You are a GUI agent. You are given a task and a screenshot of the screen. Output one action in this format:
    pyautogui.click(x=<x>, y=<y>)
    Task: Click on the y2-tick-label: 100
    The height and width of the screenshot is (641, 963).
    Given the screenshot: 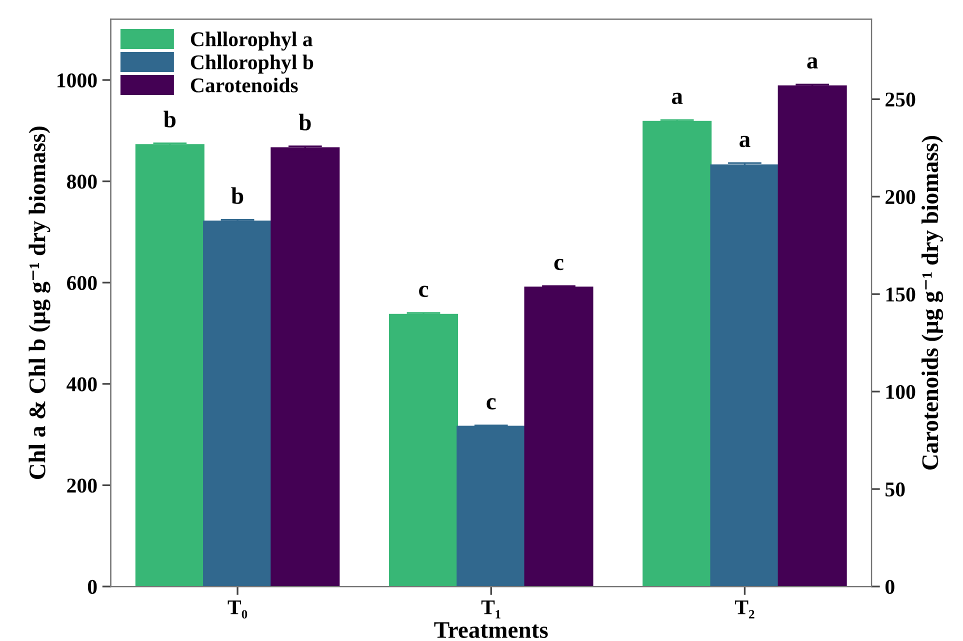 What is the action you would take?
    pyautogui.click(x=901, y=392)
    